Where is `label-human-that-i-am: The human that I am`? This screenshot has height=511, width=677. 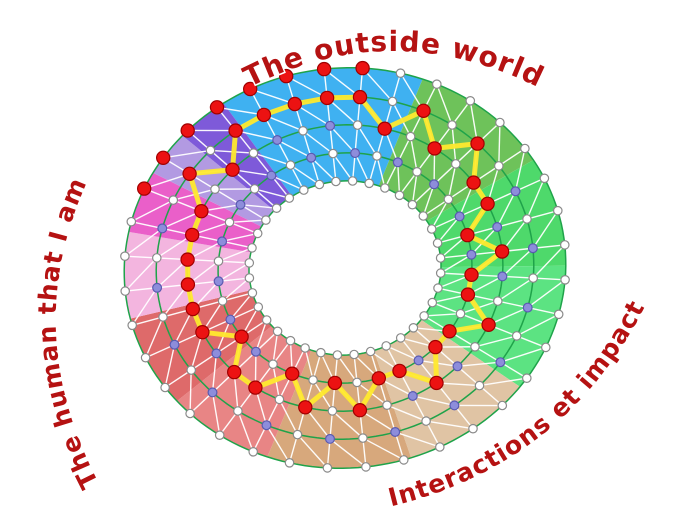 label-human-that-i-am: The human that I am is located at coordinates (68, 333).